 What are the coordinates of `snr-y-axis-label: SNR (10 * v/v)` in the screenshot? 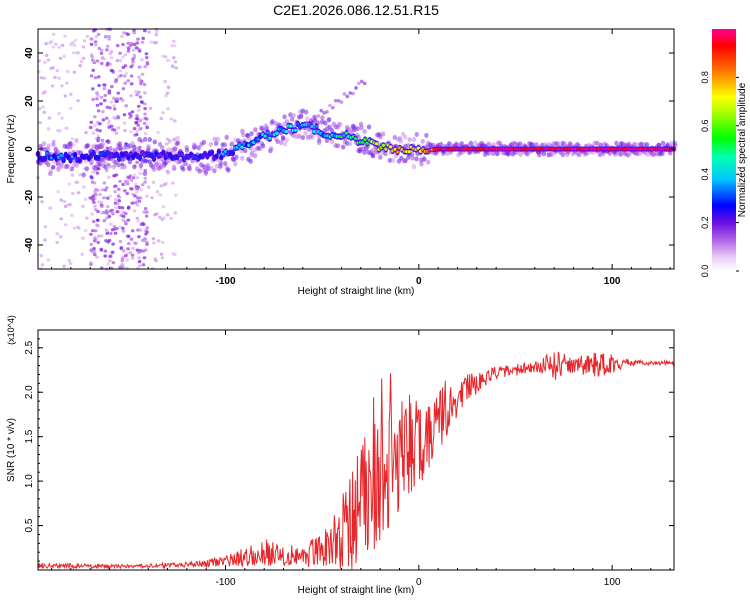 It's located at (11, 450).